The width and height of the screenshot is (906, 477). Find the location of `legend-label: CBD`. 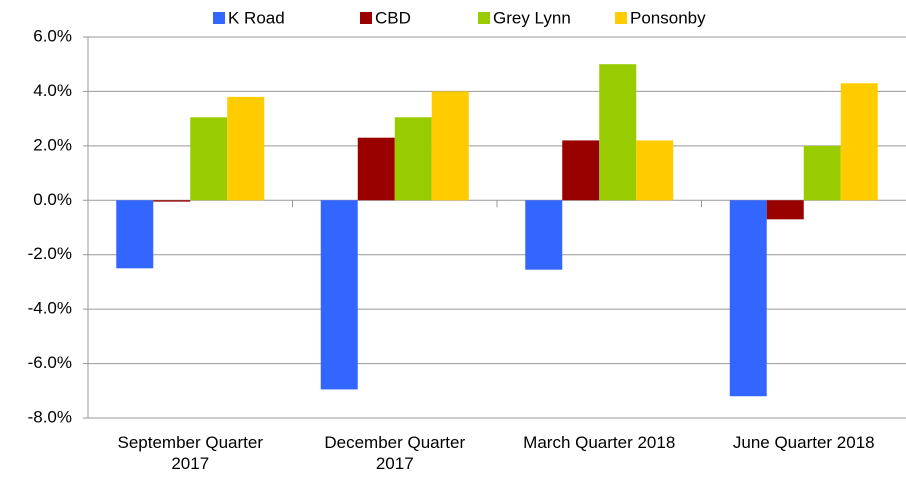

legend-label: CBD is located at coordinates (393, 17).